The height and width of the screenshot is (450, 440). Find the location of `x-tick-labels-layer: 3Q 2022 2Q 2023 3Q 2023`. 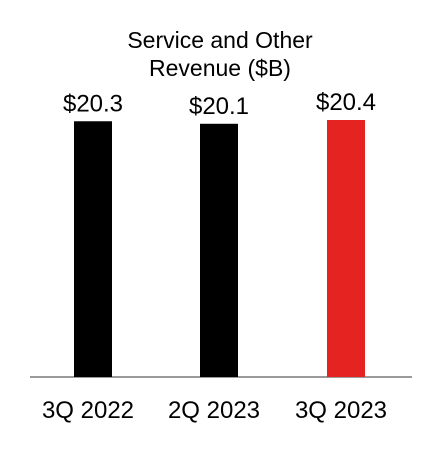

x-tick-labels-layer: 3Q 2022 2Q 2023 3Q 2023 is located at coordinates (214, 410).